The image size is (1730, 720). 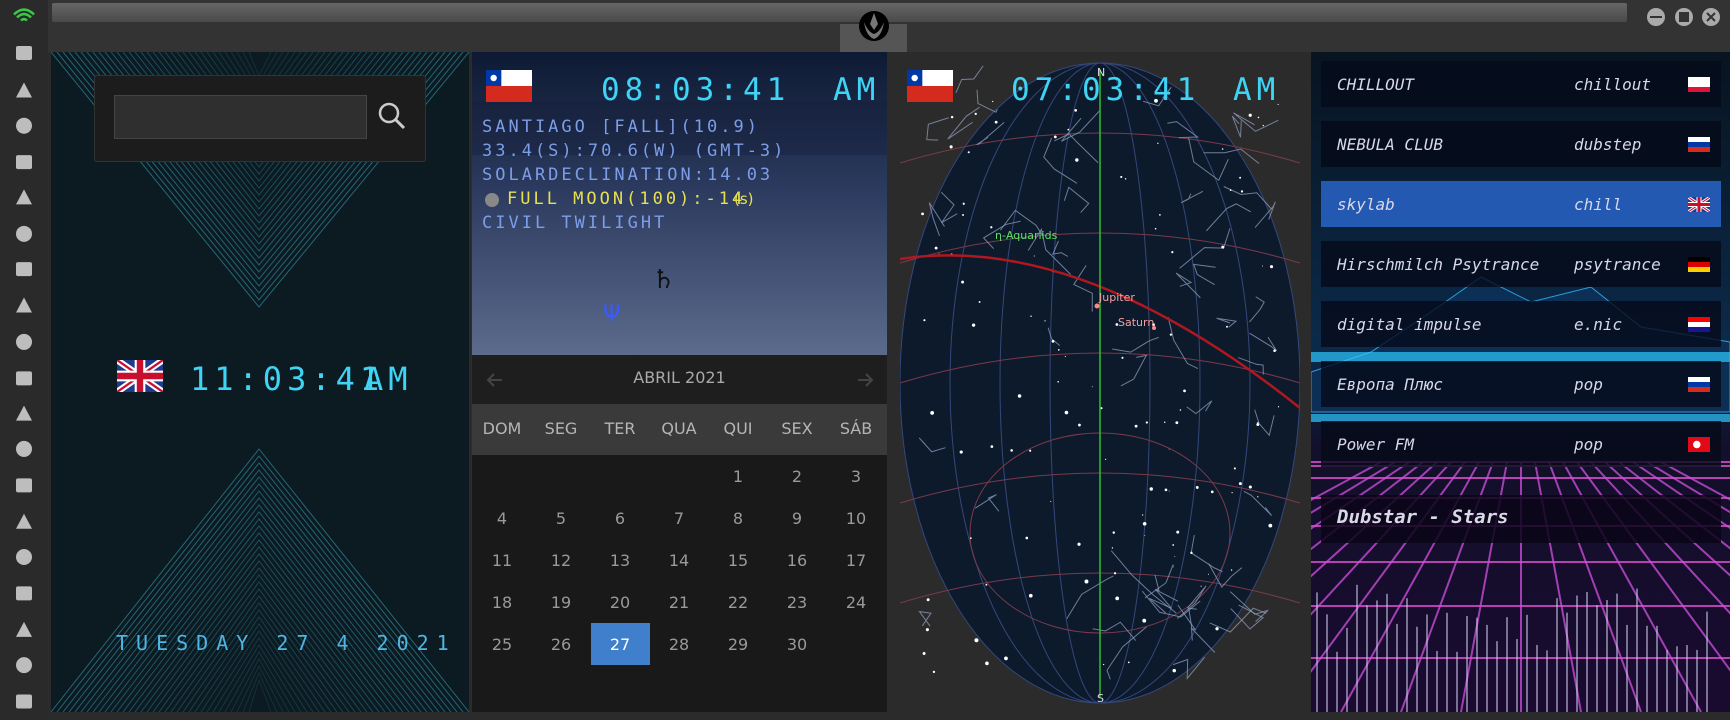 What do you see at coordinates (679, 203) in the screenshot?
I see `sky-header` at bounding box center [679, 203].